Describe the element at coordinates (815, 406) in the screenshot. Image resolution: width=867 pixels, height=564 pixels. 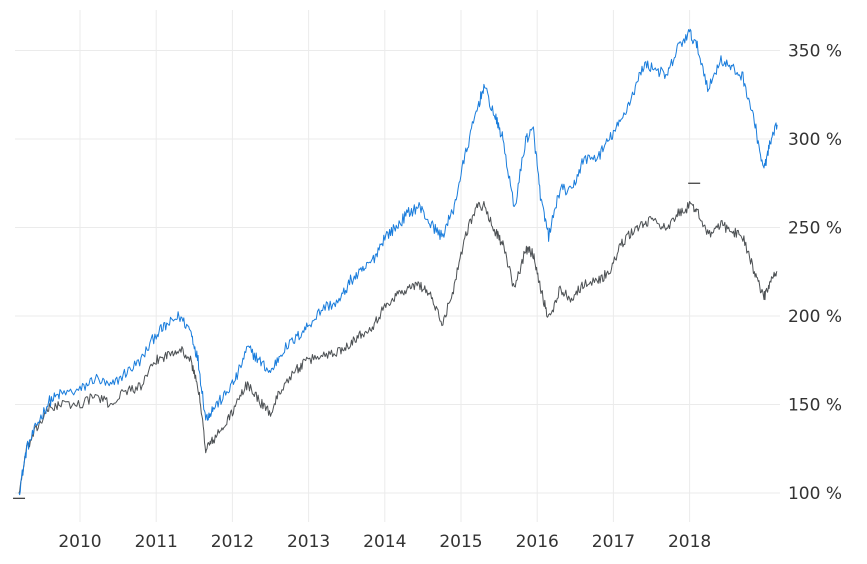
I see `y-tick-label: 150 %` at that location.